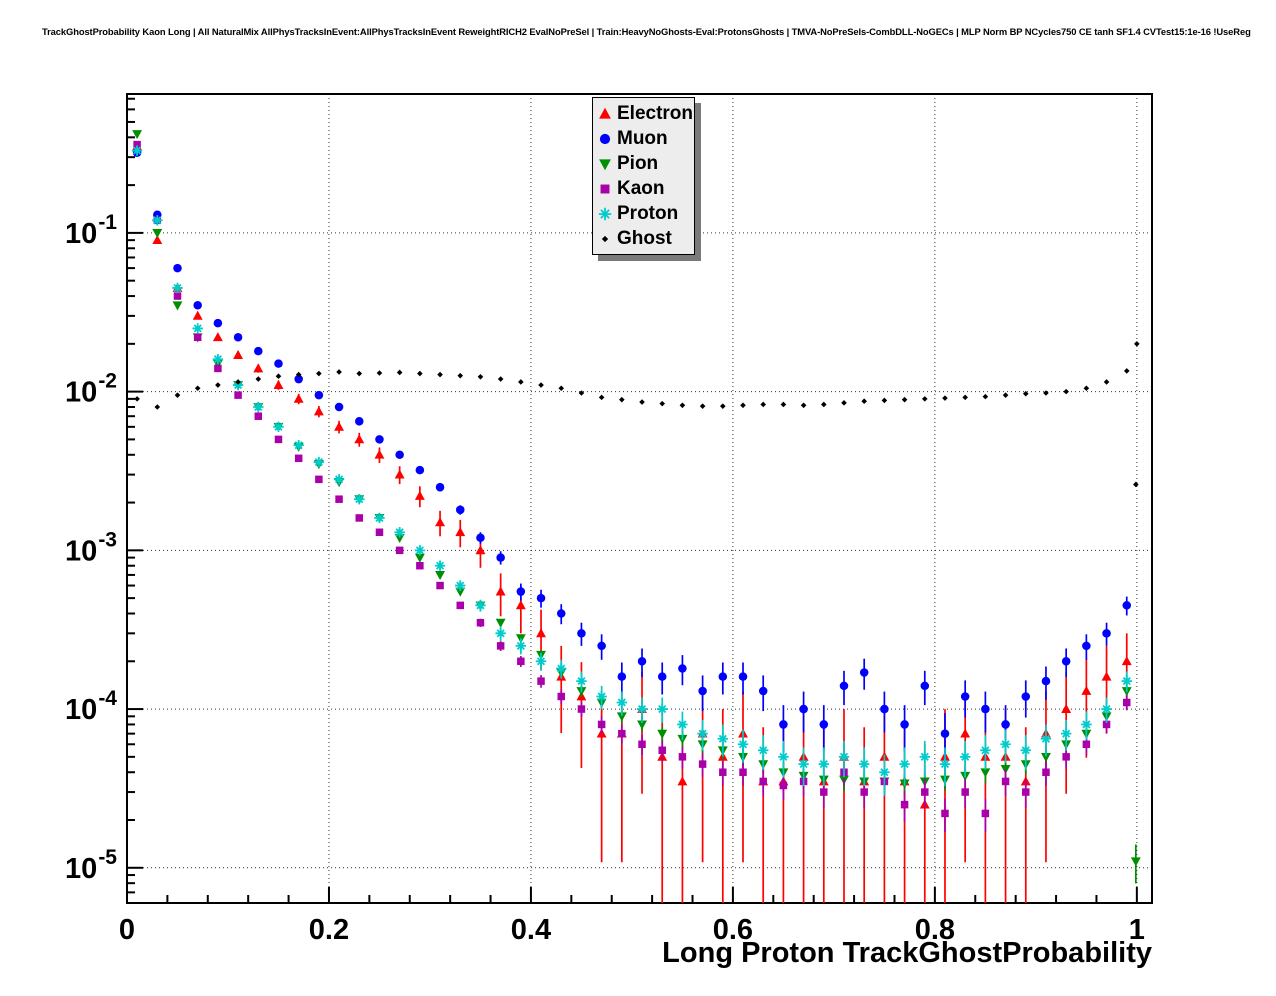  I want to click on svg-text: 0.8, so click(935, 930).